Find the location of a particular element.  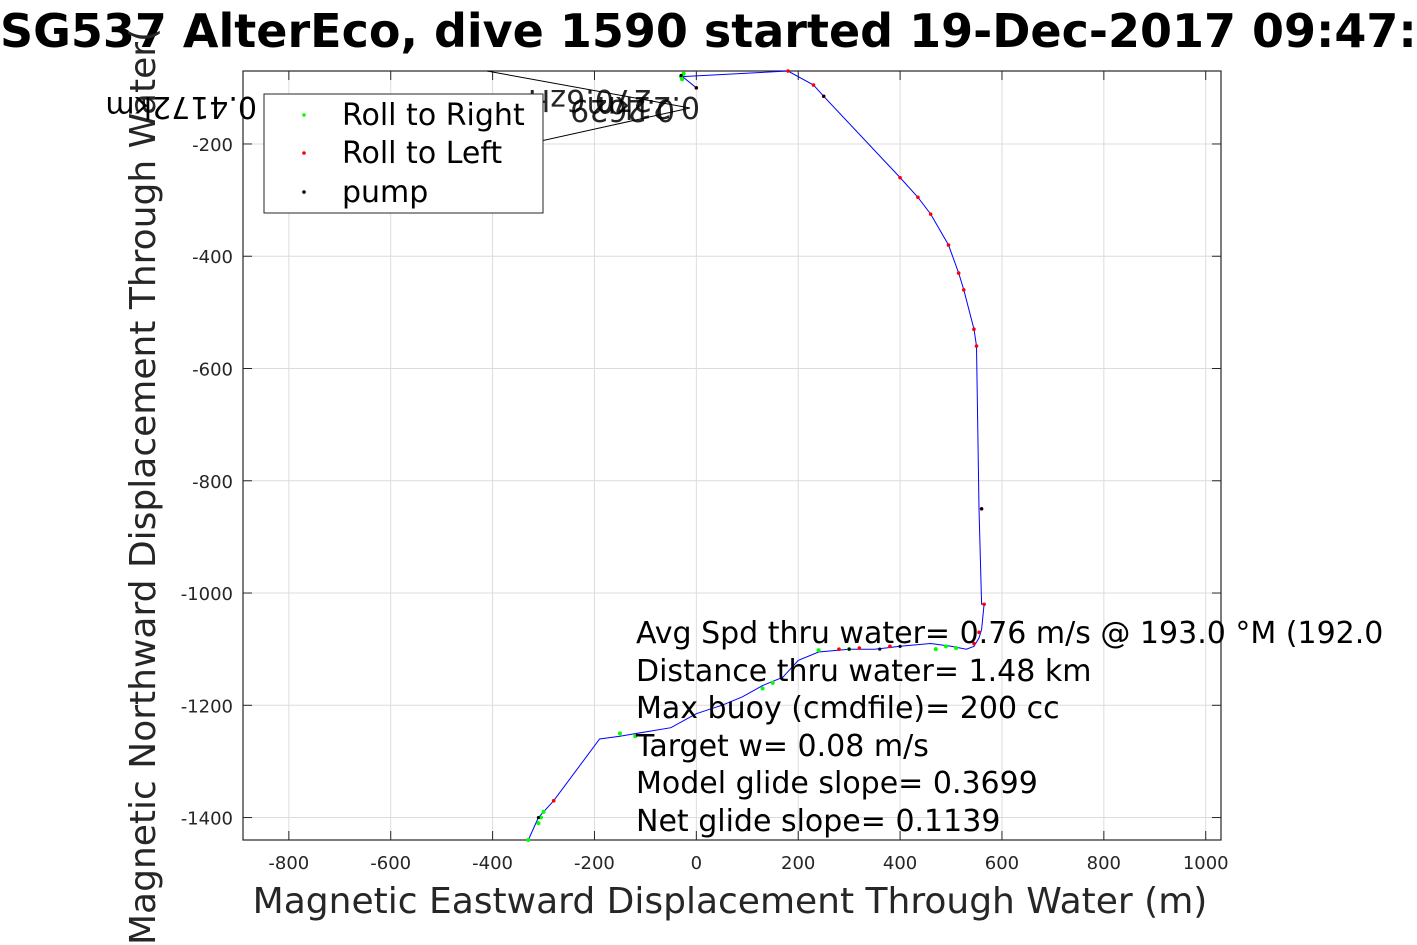

x-tick-label: 400 is located at coordinates (900, 863).